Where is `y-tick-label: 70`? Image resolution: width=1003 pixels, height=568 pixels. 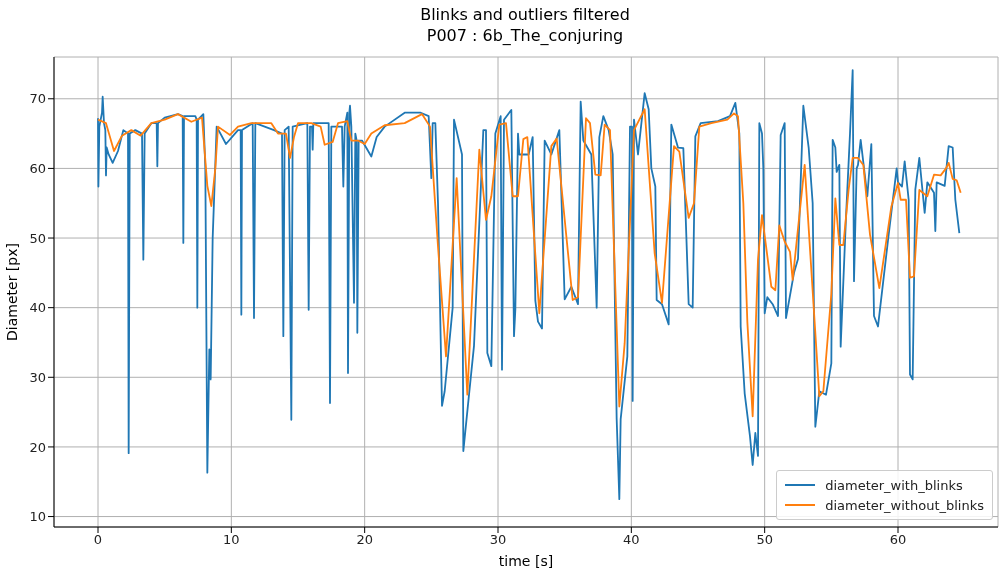 y-tick-label: 70 is located at coordinates (37, 99).